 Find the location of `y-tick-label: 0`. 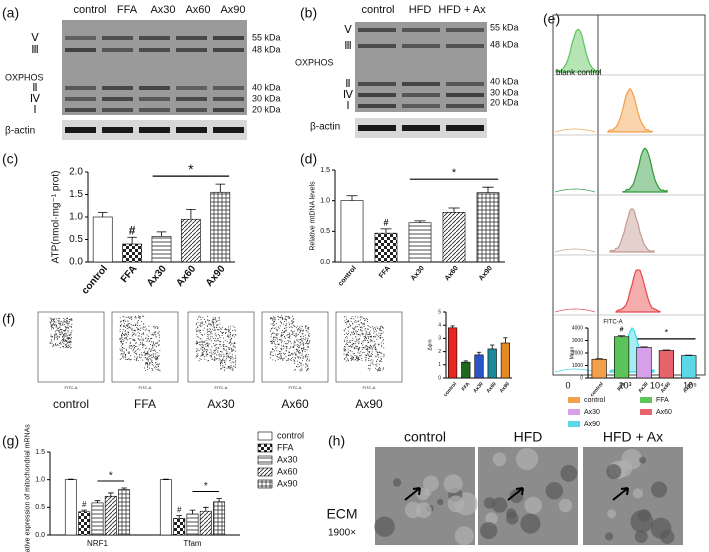

y-tick-label: 0 is located at coordinates (439, 378).